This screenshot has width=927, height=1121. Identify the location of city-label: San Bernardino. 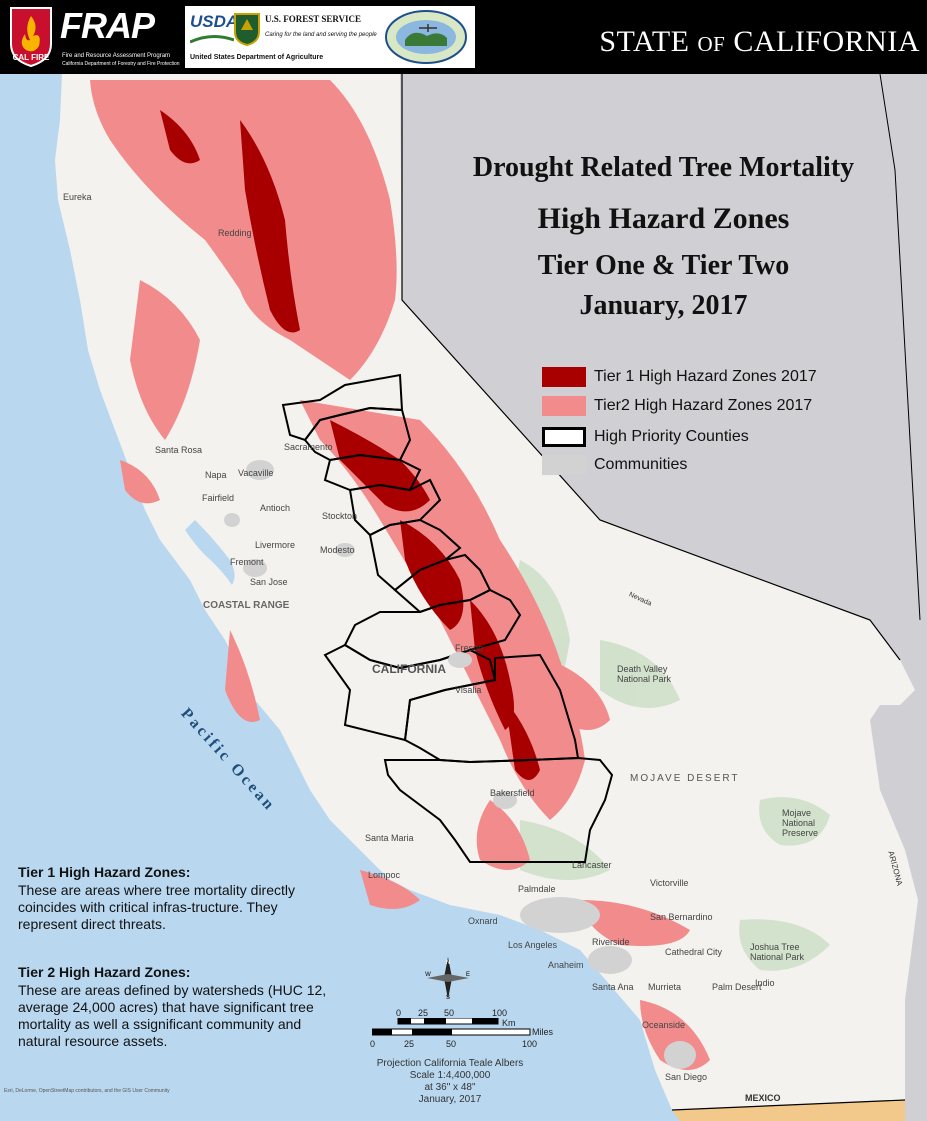
(681, 917).